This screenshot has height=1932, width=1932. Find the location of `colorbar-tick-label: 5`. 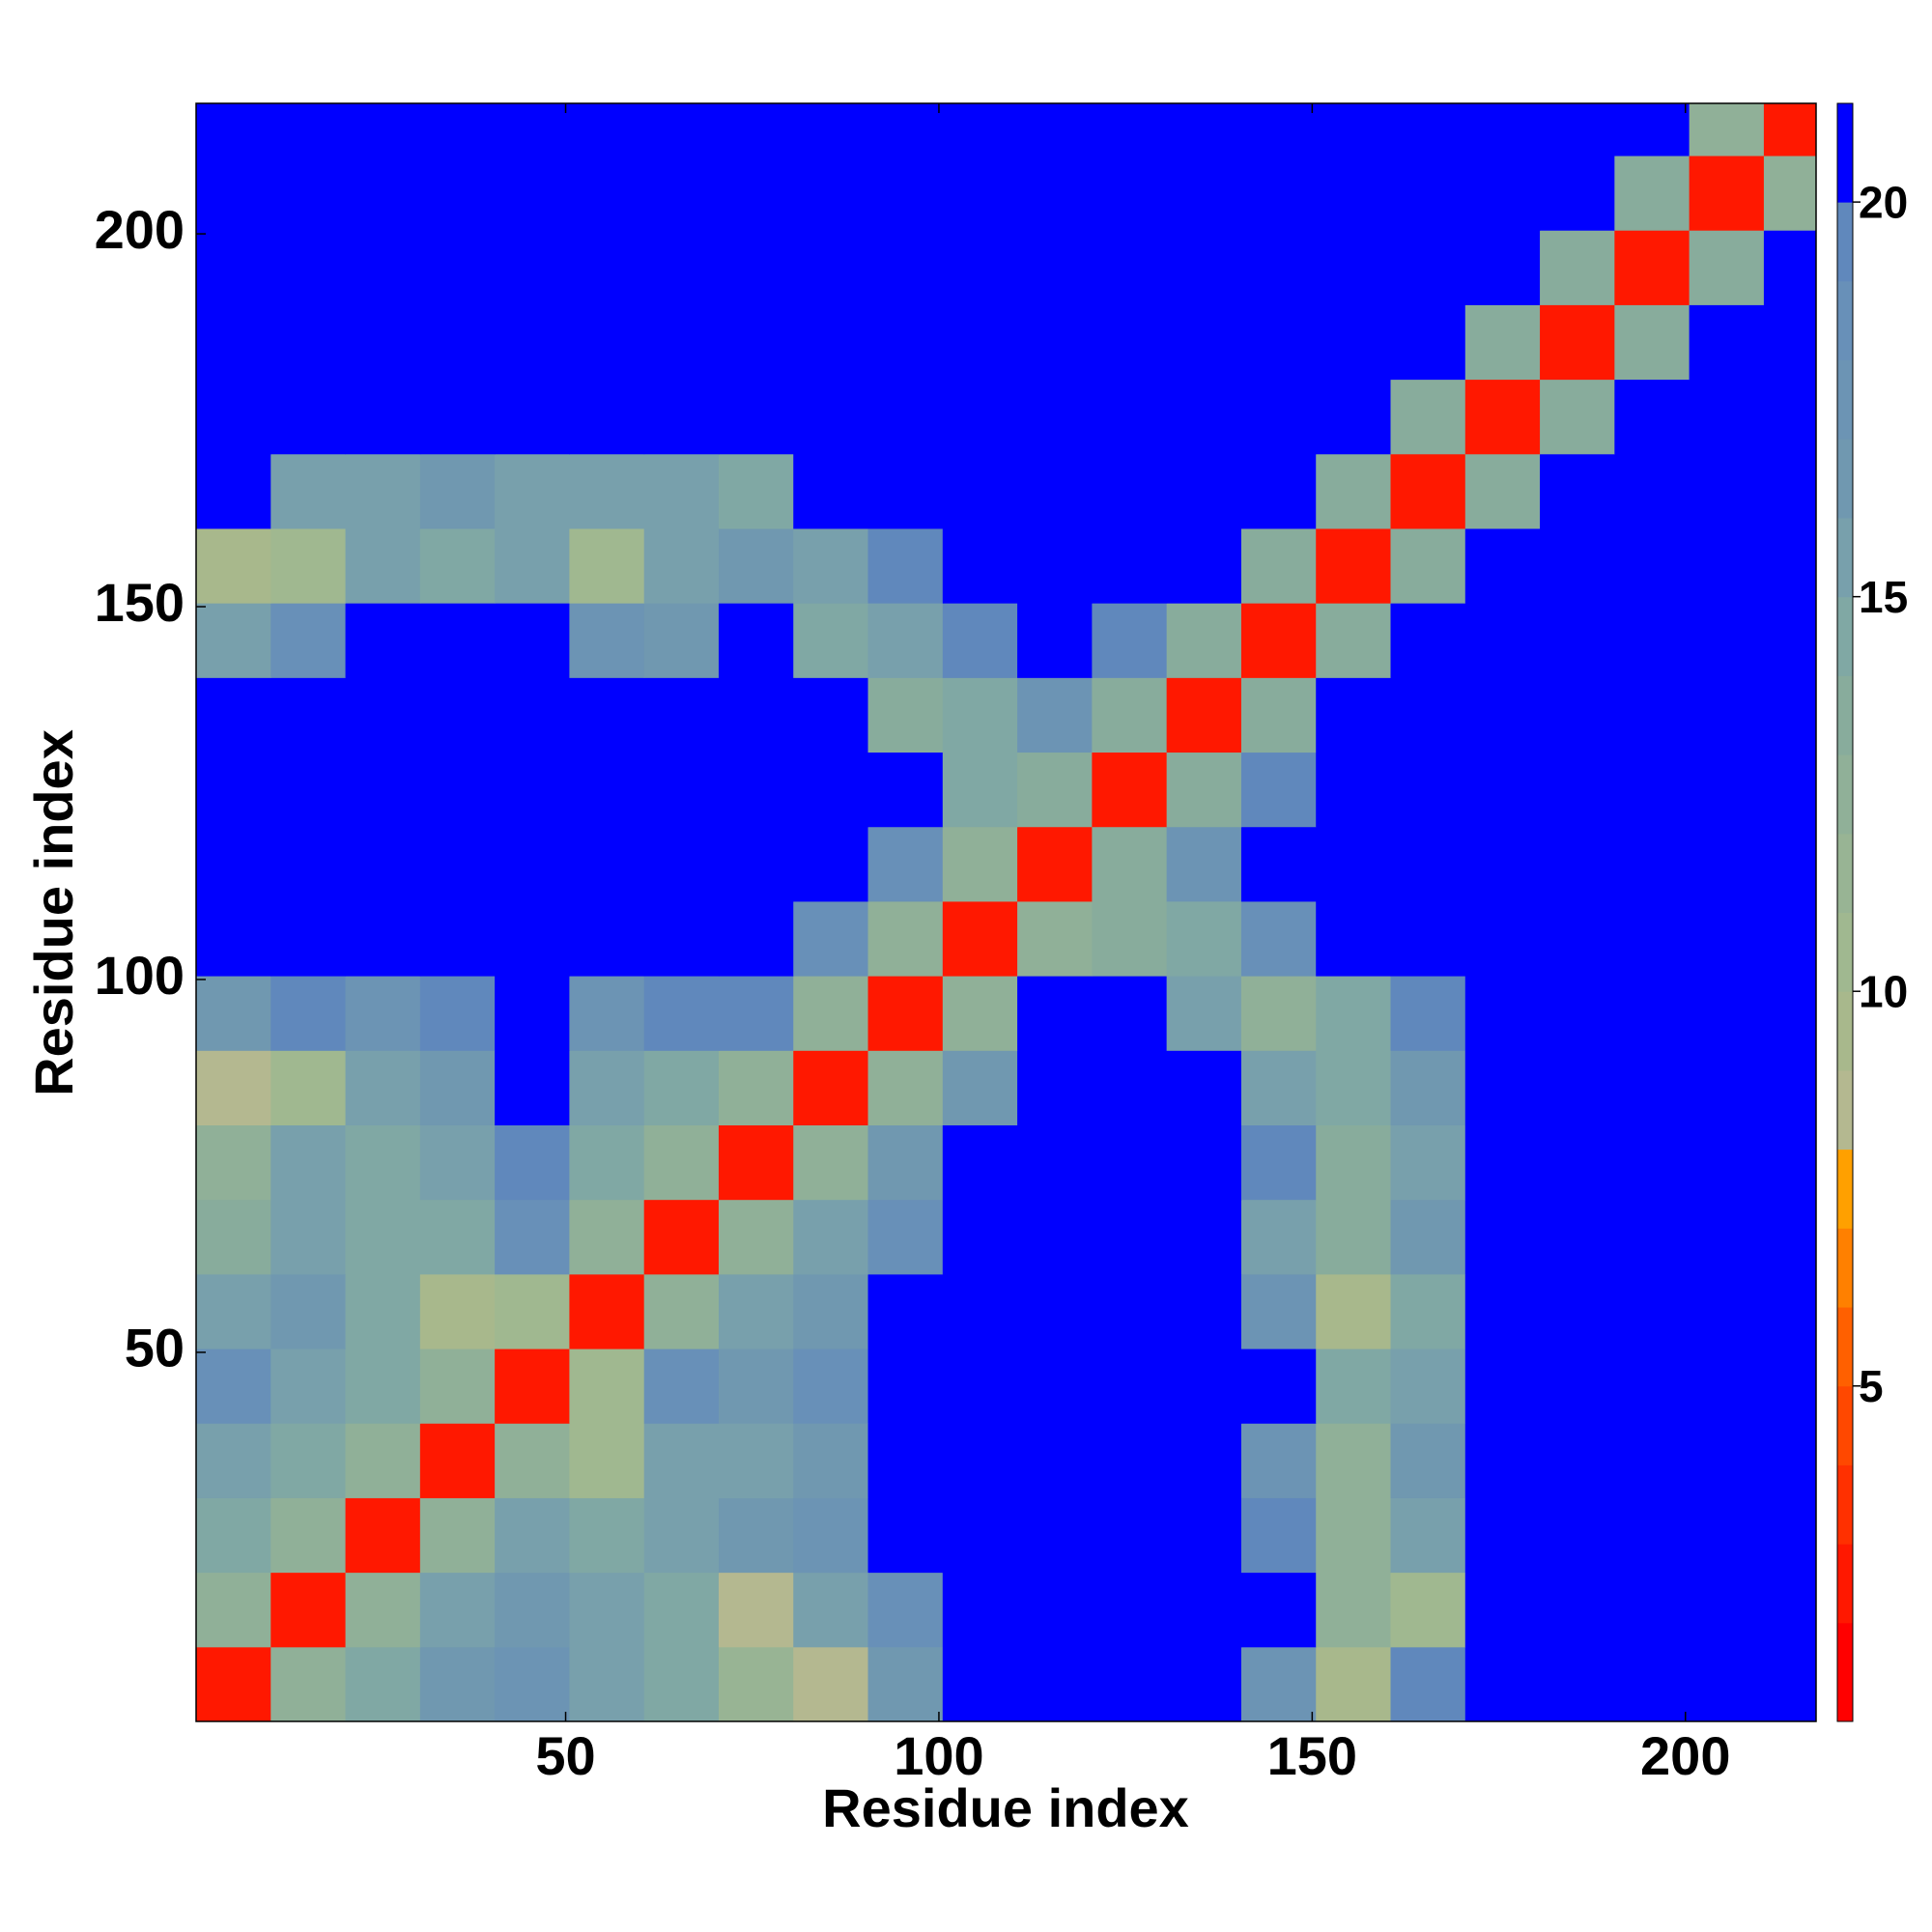

colorbar-tick-label: 5 is located at coordinates (1871, 1386).